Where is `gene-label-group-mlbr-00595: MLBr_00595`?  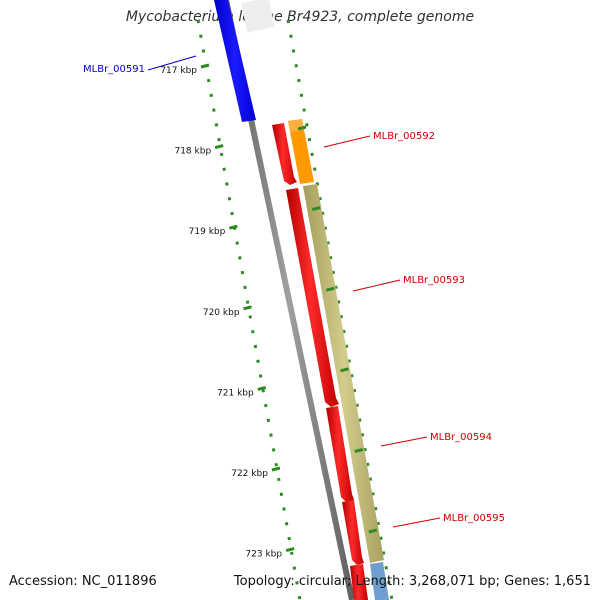 gene-label-group-mlbr-00595: MLBr_00595 is located at coordinates (448, 520).